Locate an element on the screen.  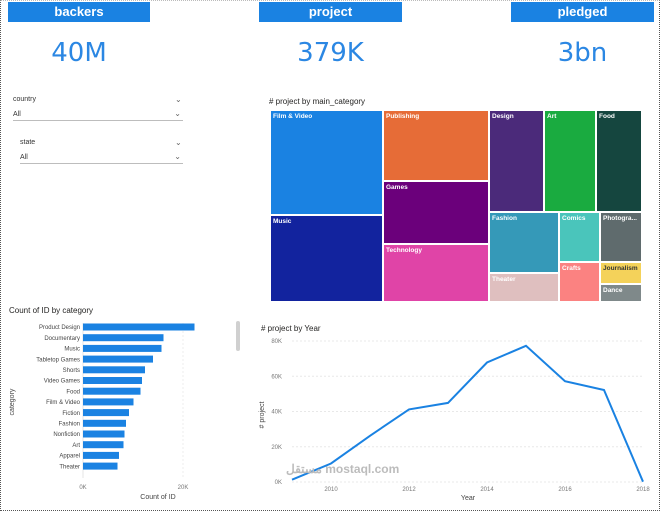
y-tick-label: 40K is located at coordinates (276, 413).